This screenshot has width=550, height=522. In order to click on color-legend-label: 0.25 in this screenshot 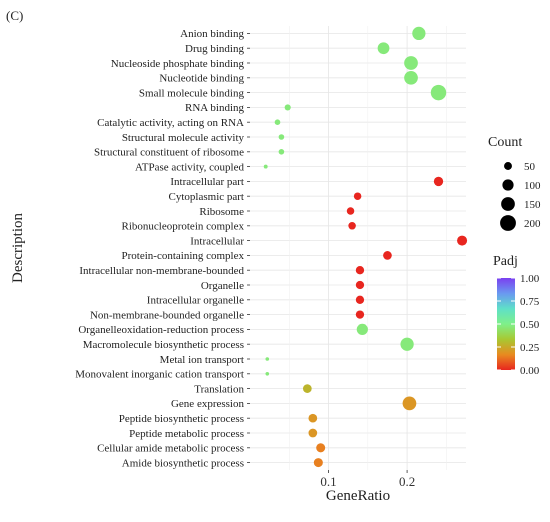, I will do `click(530, 348)`.